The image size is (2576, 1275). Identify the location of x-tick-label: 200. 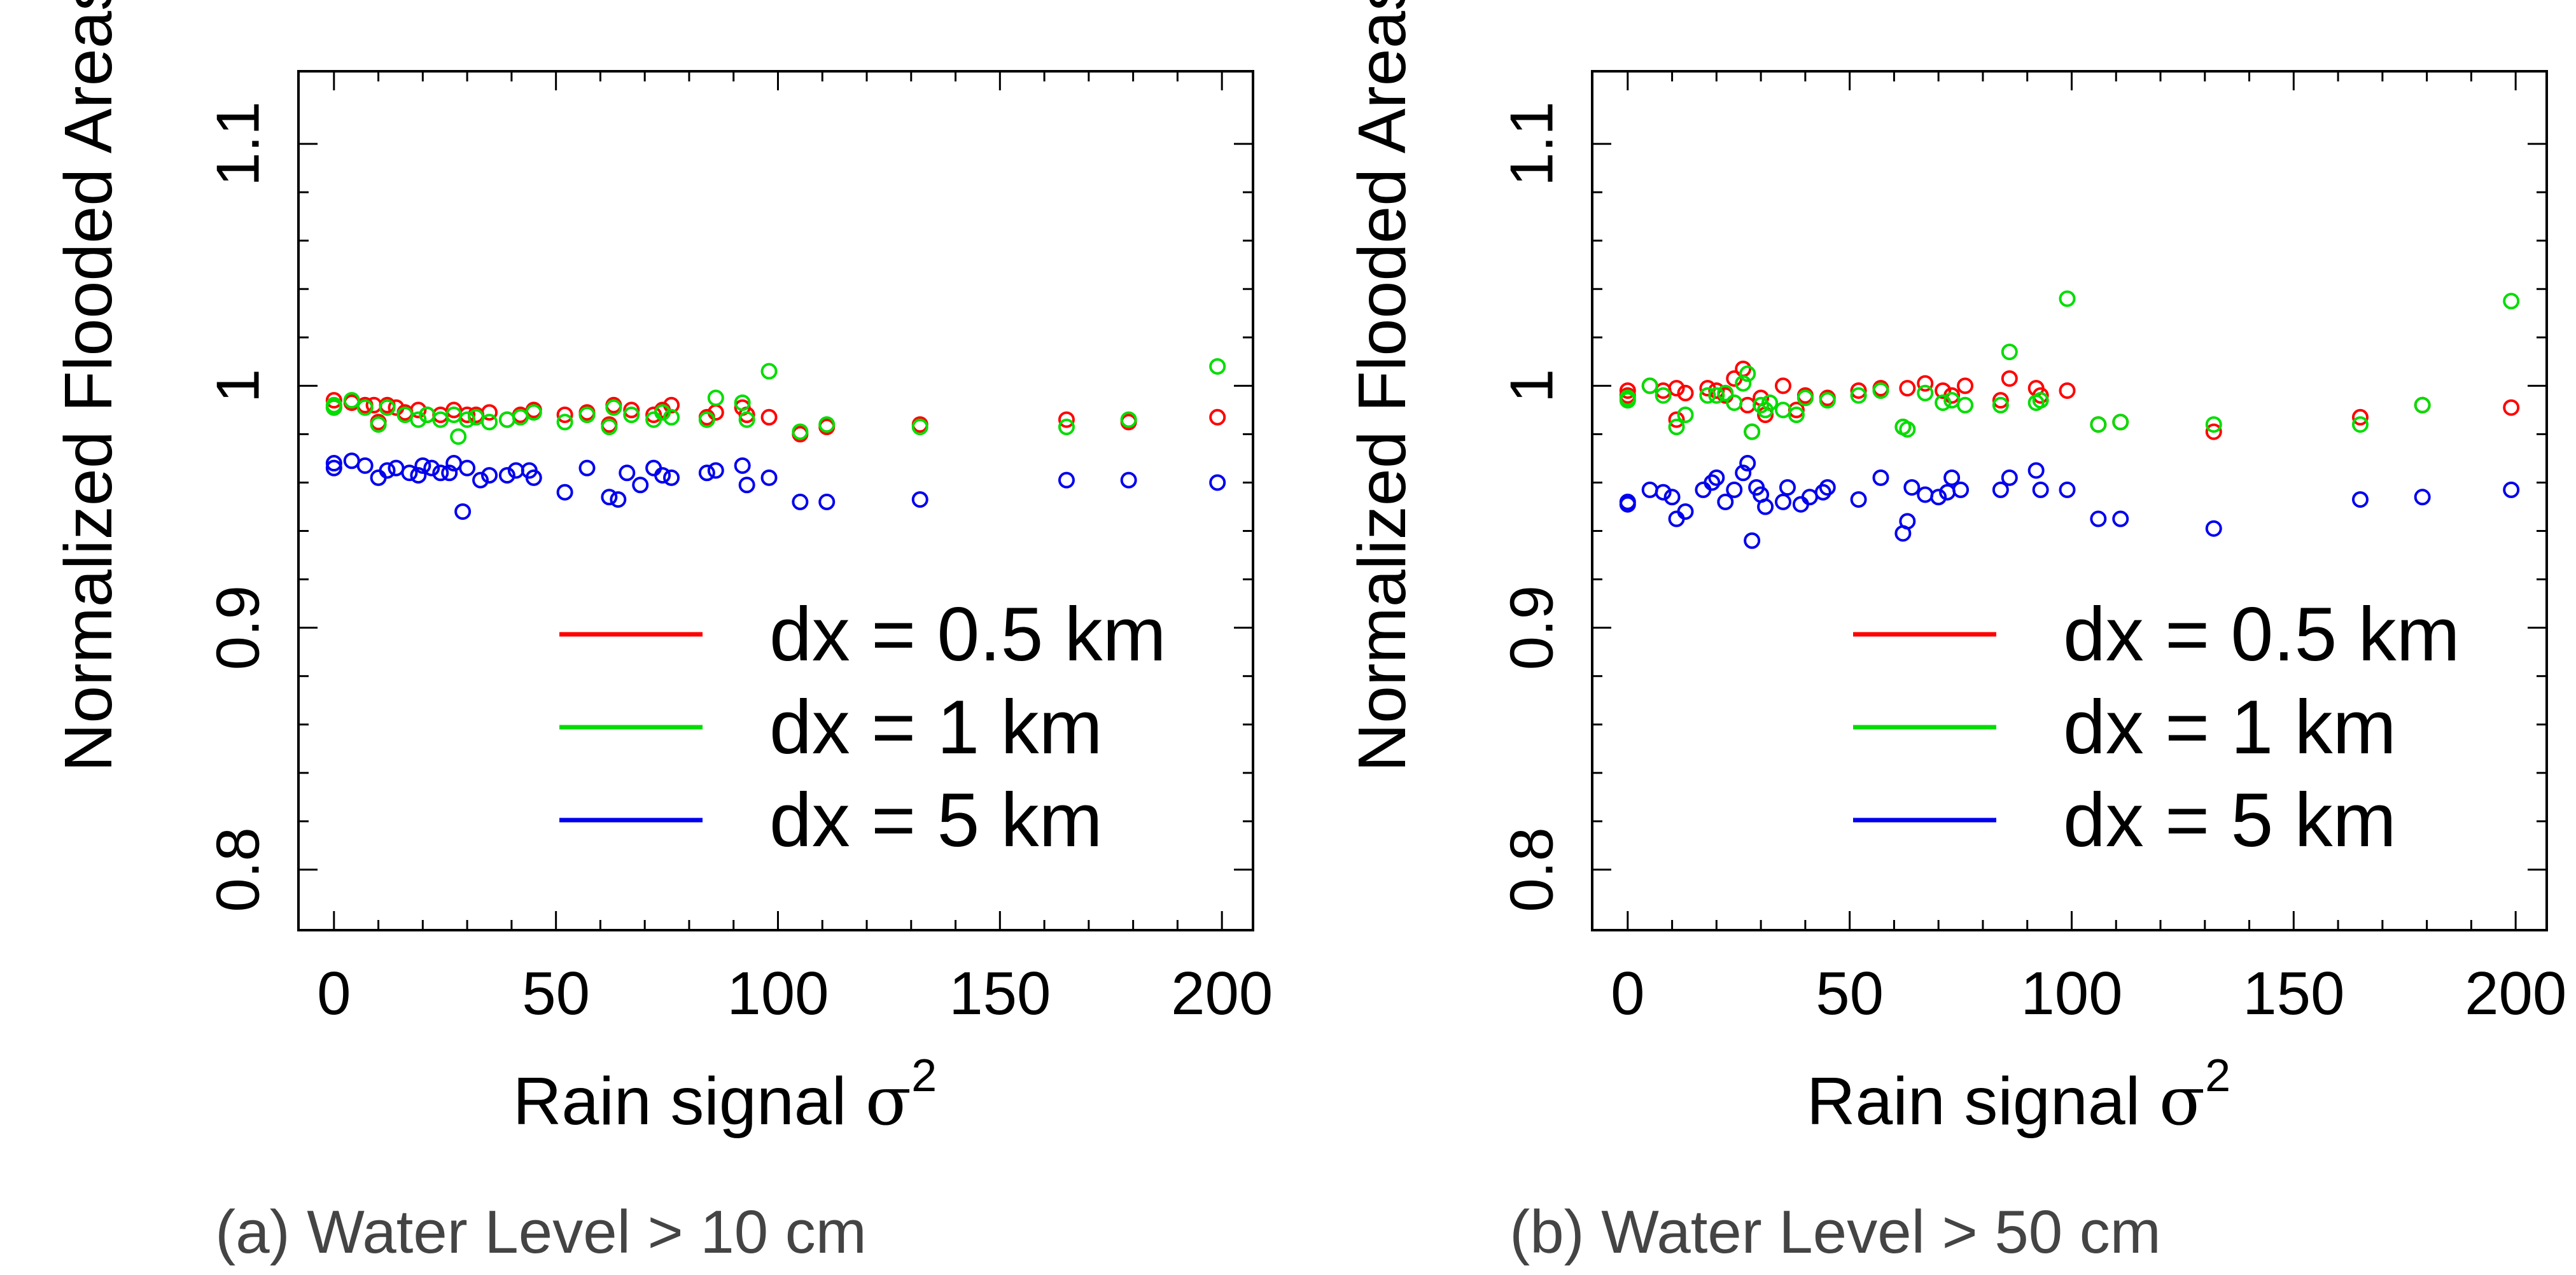
(2515, 993).